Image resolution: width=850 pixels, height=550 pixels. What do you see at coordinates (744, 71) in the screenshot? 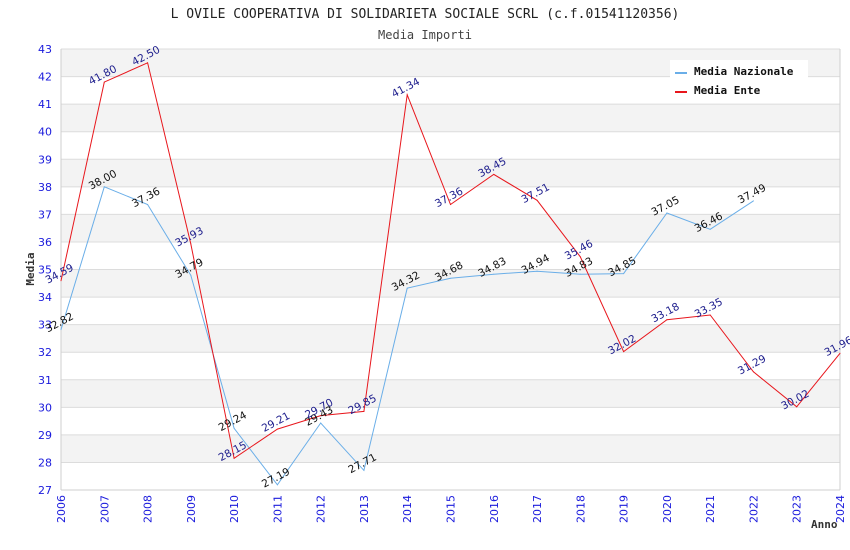
I see `legend-label-media-nazionale: Media Nazionale` at bounding box center [744, 71].